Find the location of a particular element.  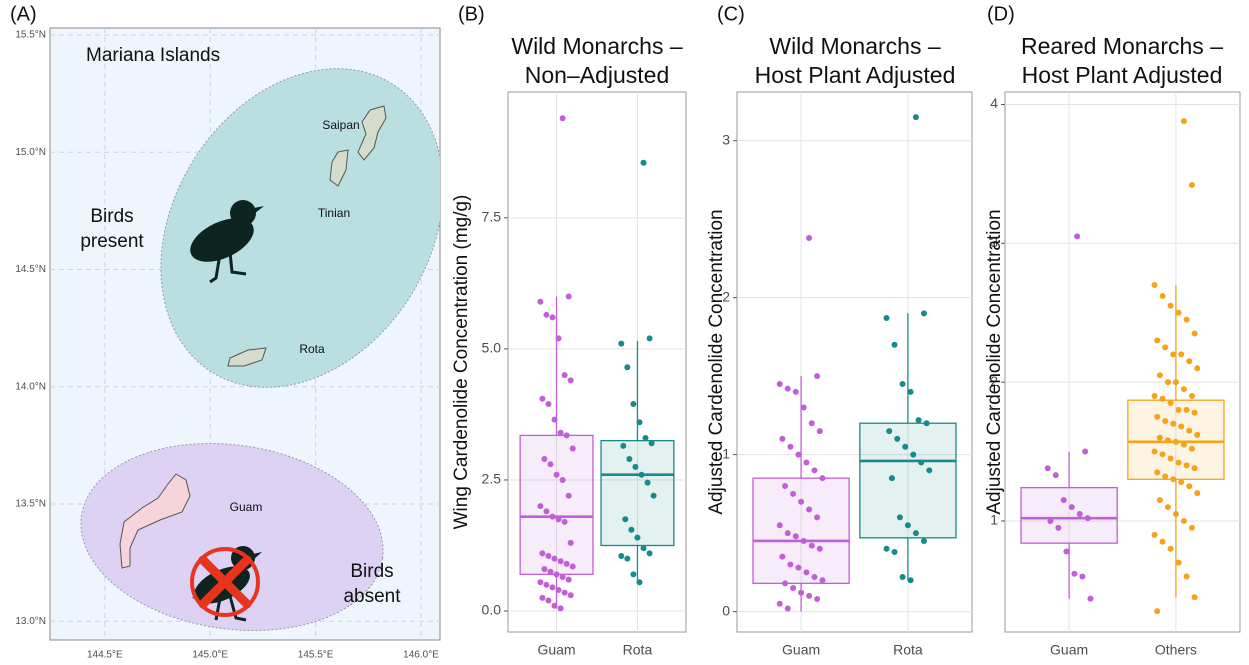

y-tick-label: 2.5 is located at coordinates (492, 479).